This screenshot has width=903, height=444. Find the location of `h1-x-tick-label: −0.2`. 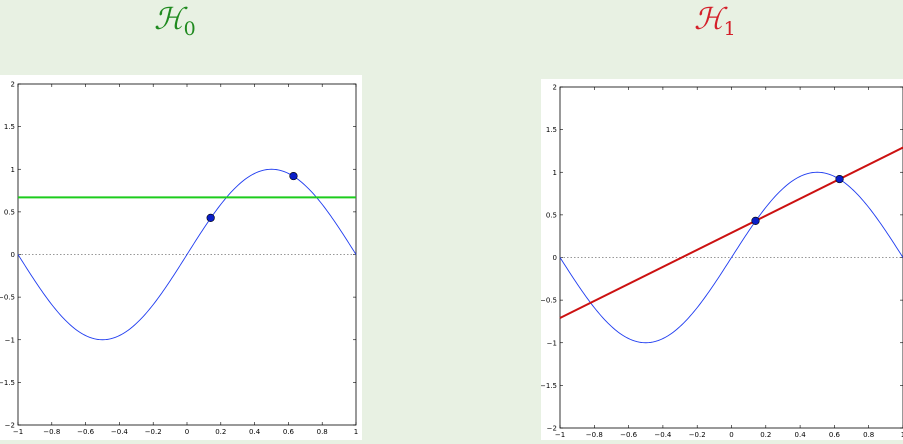

h1-x-tick-label: −0.2 is located at coordinates (697, 435).